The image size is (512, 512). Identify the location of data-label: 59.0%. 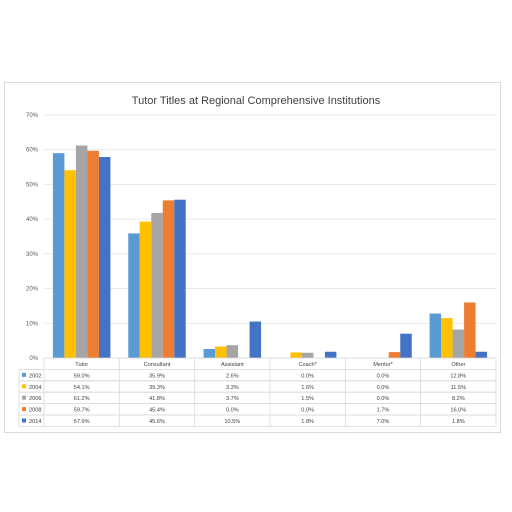
(82, 376).